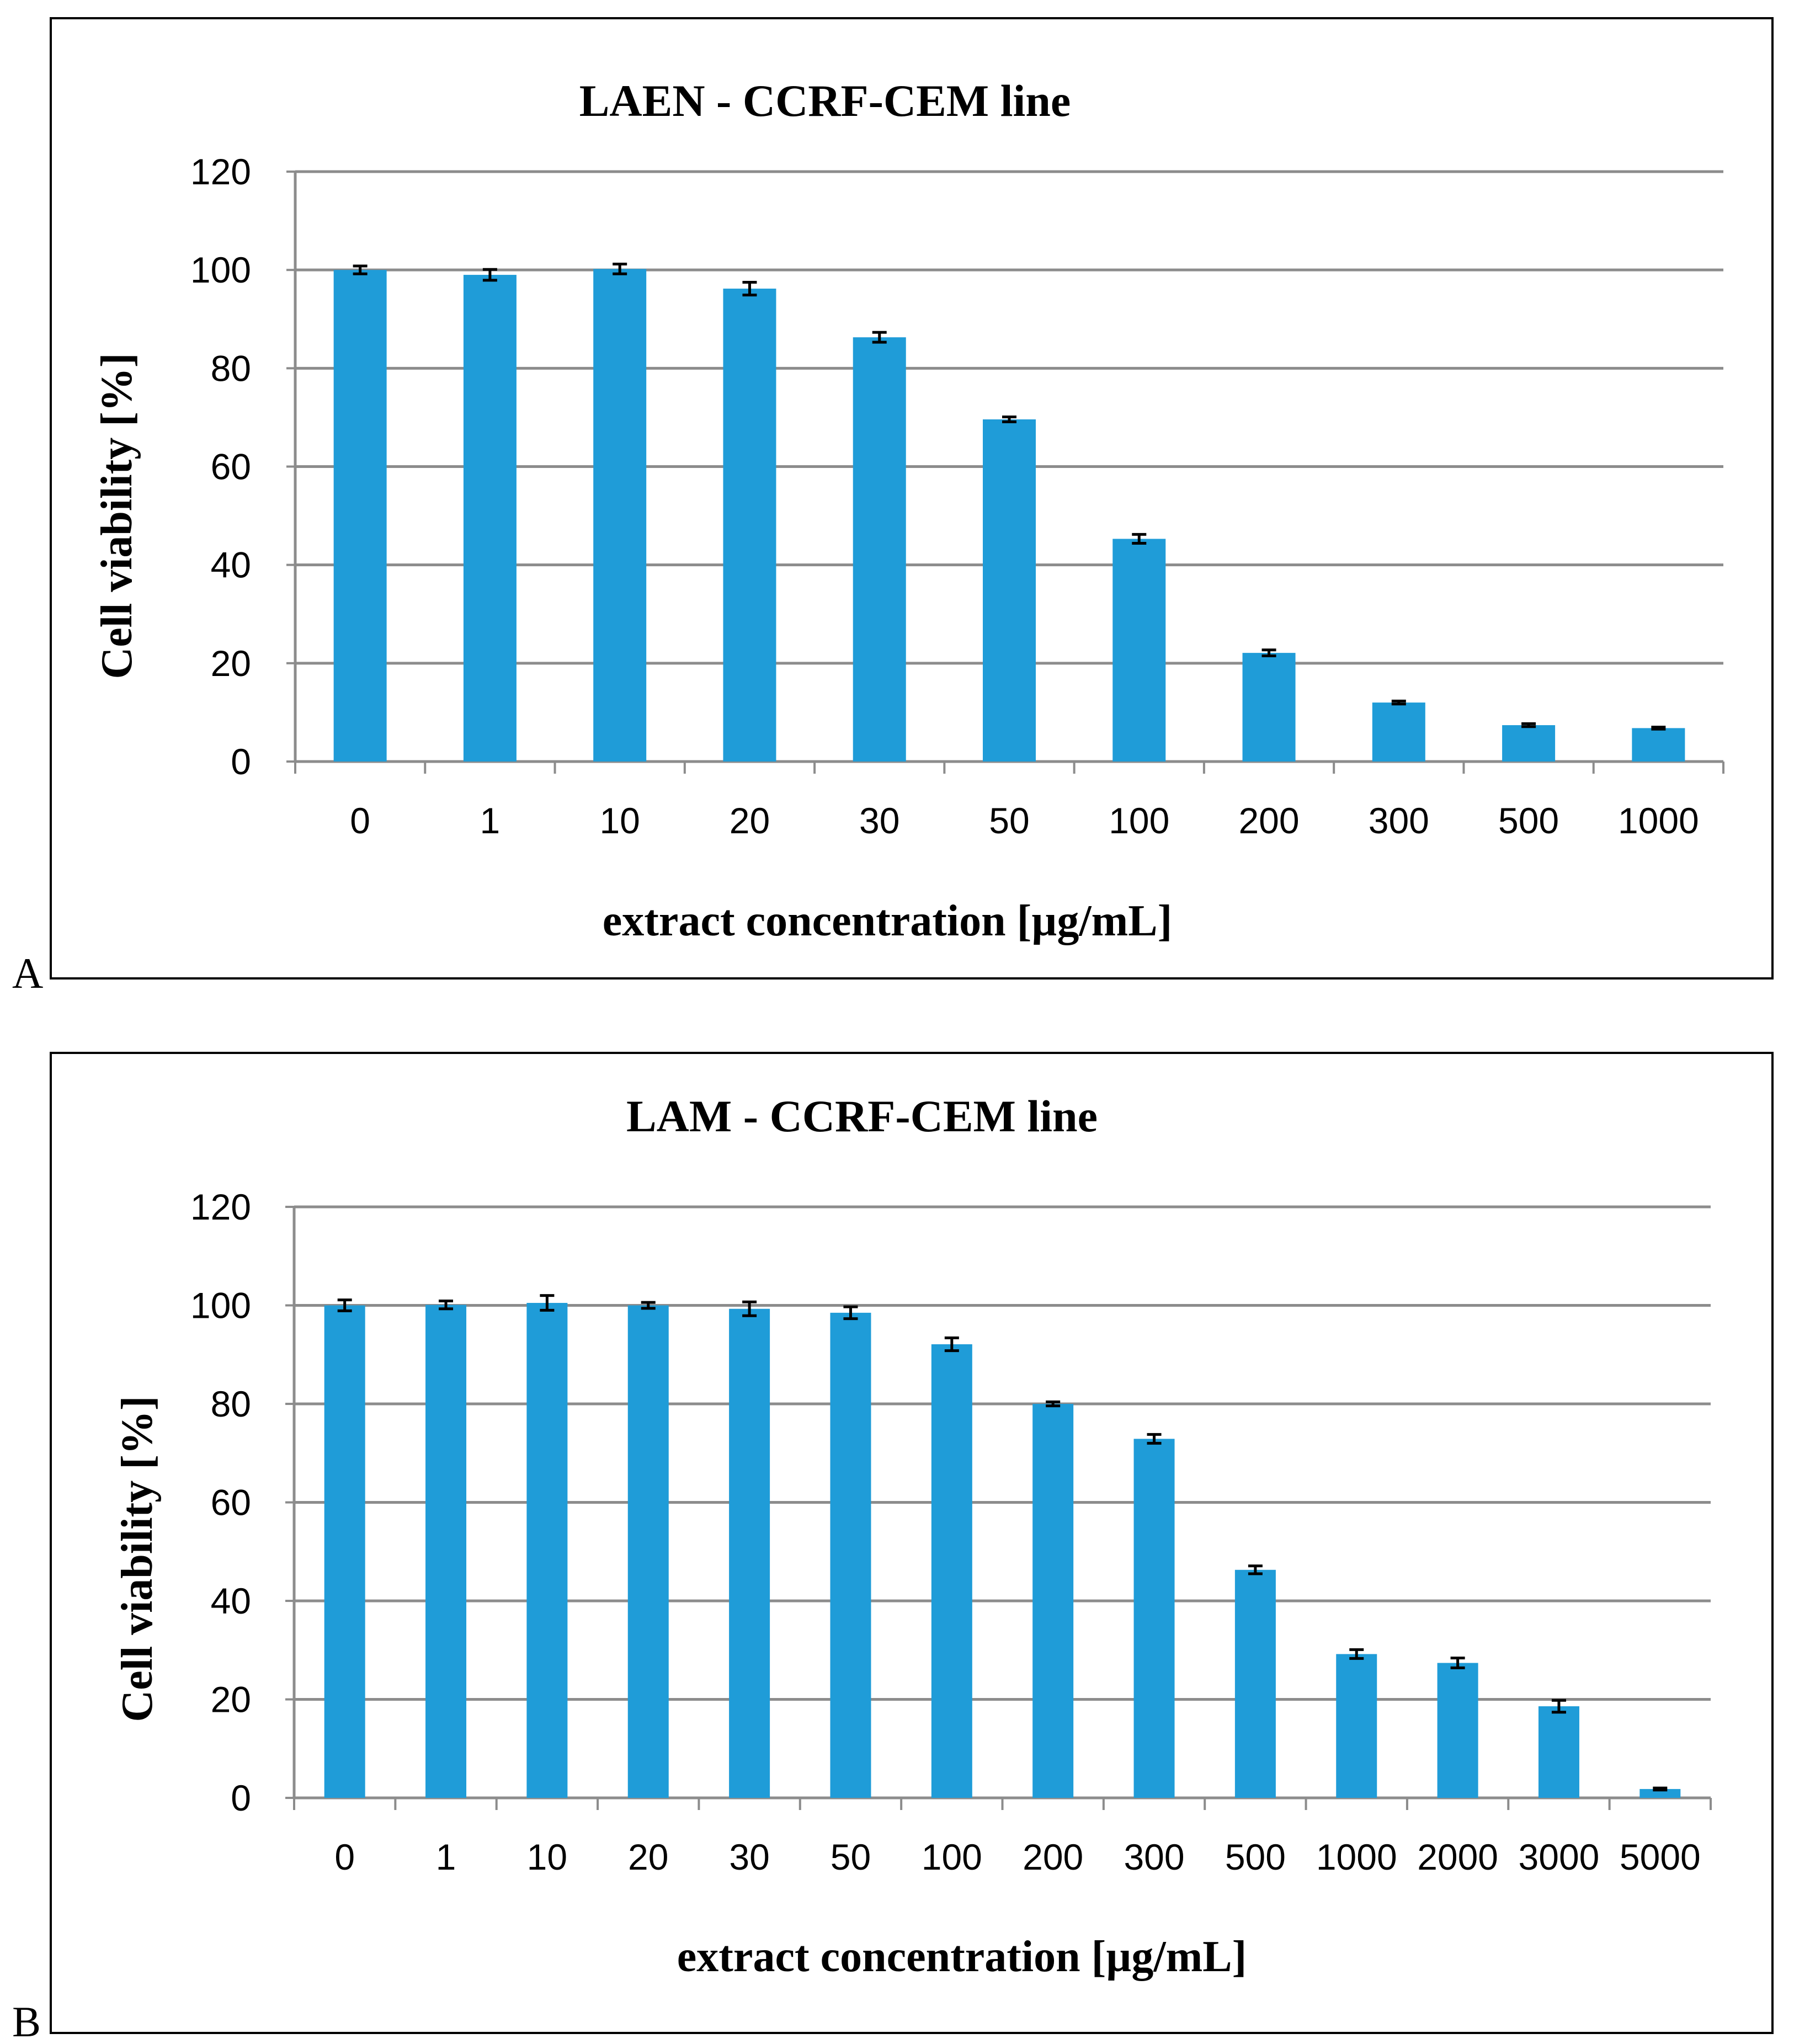 The width and height of the screenshot is (1794, 2044). I want to click on panel-b-x-tick-label: 2000, so click(1458, 1857).